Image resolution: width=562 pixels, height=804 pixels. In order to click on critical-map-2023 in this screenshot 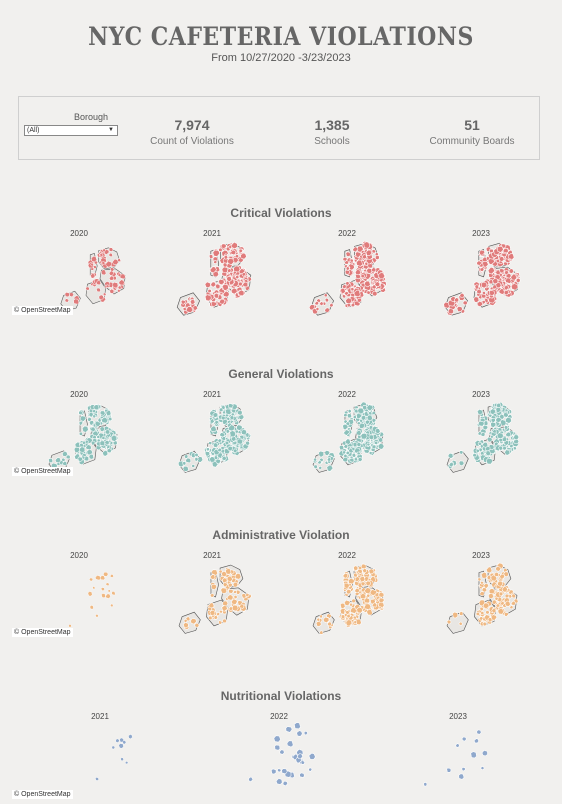, I will do `click(482, 280)`.